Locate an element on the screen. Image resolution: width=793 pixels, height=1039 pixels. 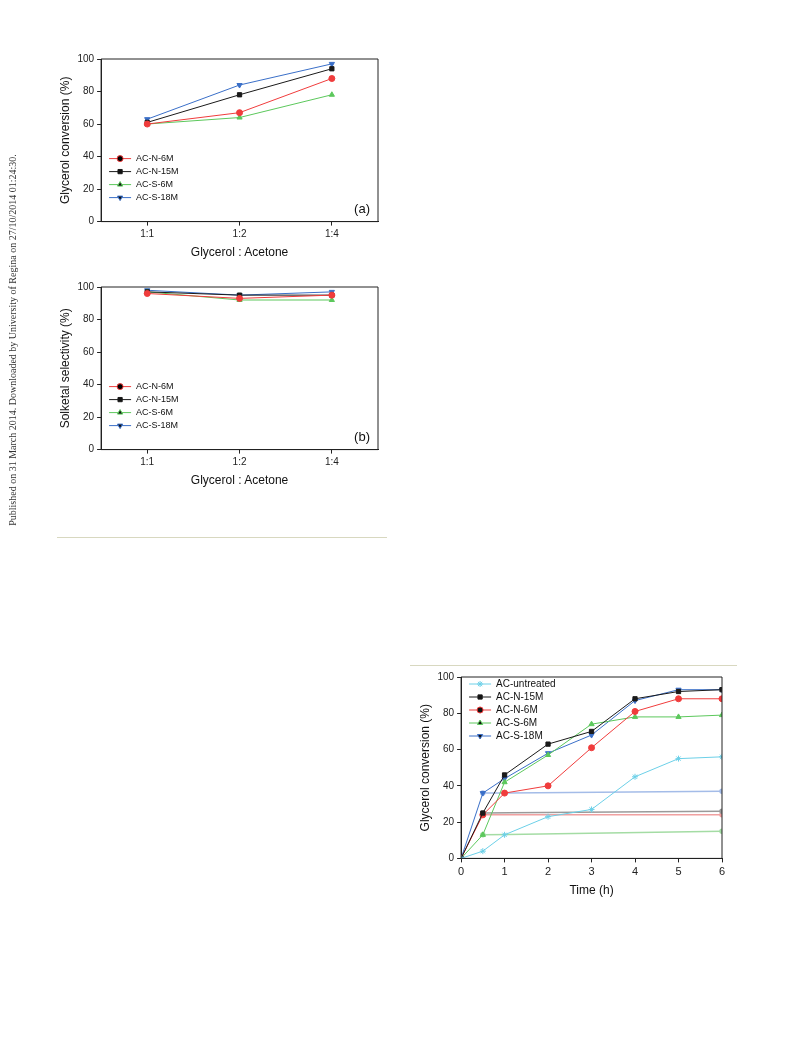
text: Published on 31 March 2014. Downloaded by University of Regina on 27/10/2014 01:24:30. is located at coordinates (12, 340).